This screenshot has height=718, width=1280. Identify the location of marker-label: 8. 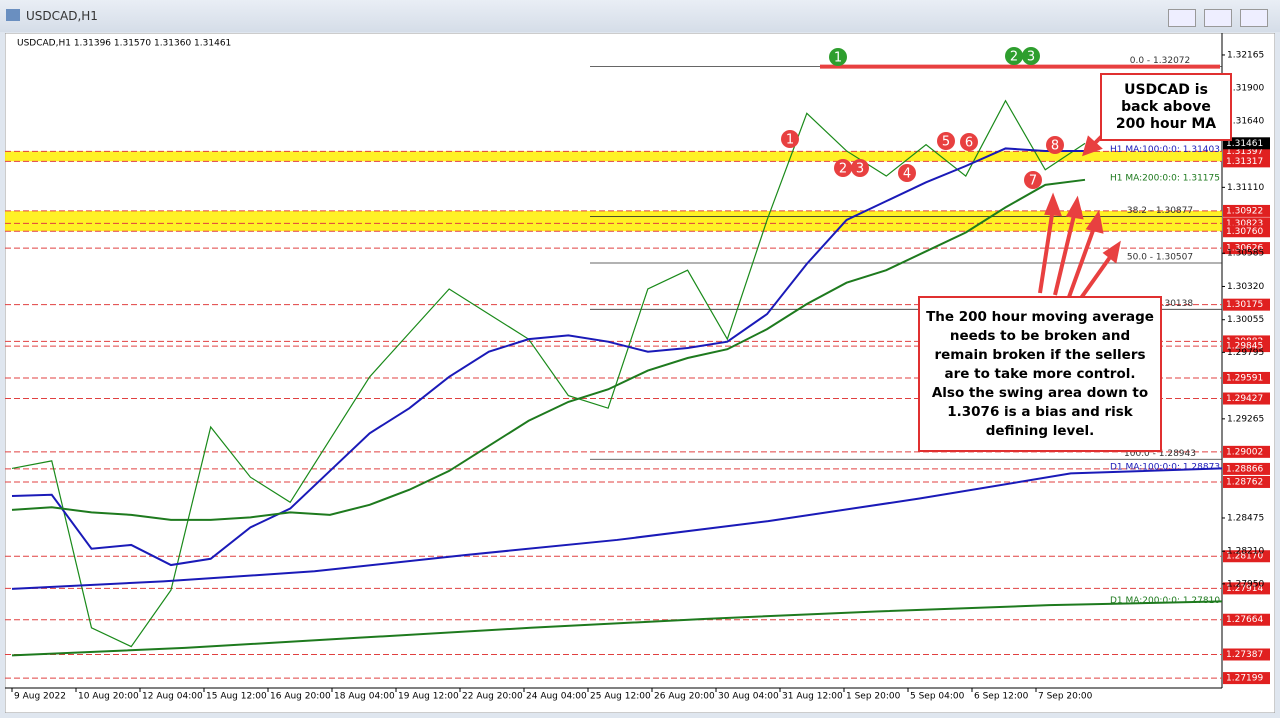
(1055, 146).